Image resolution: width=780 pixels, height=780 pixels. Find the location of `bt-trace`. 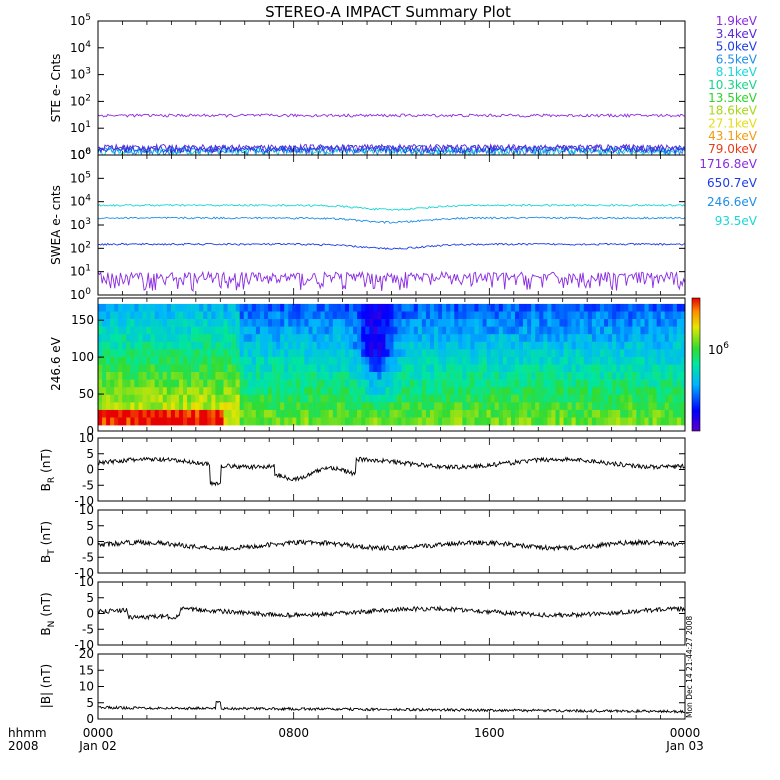

bt-trace is located at coordinates (391, 545).